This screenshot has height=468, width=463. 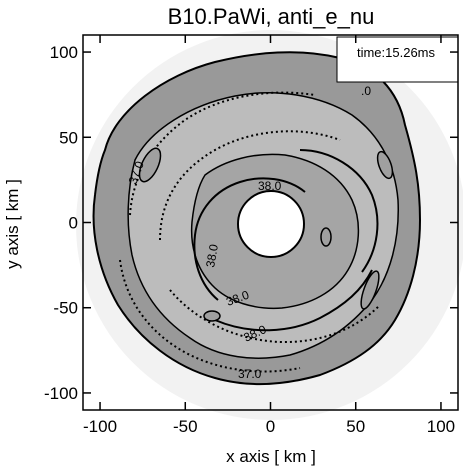 I want to click on time-box, so click(x=397, y=59).